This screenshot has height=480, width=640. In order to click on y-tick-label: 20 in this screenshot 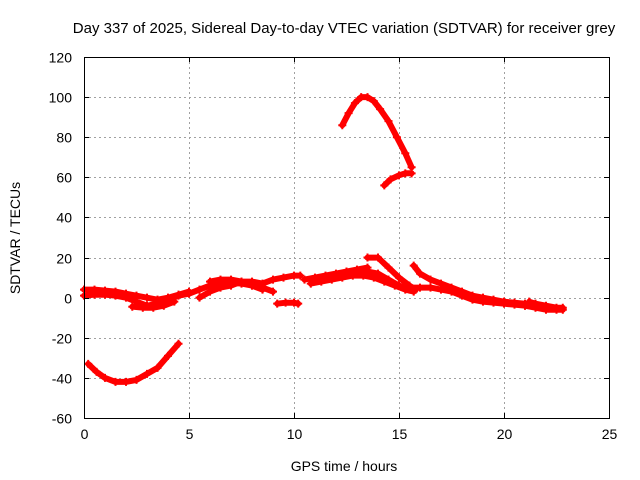, I will do `click(64, 259)`.